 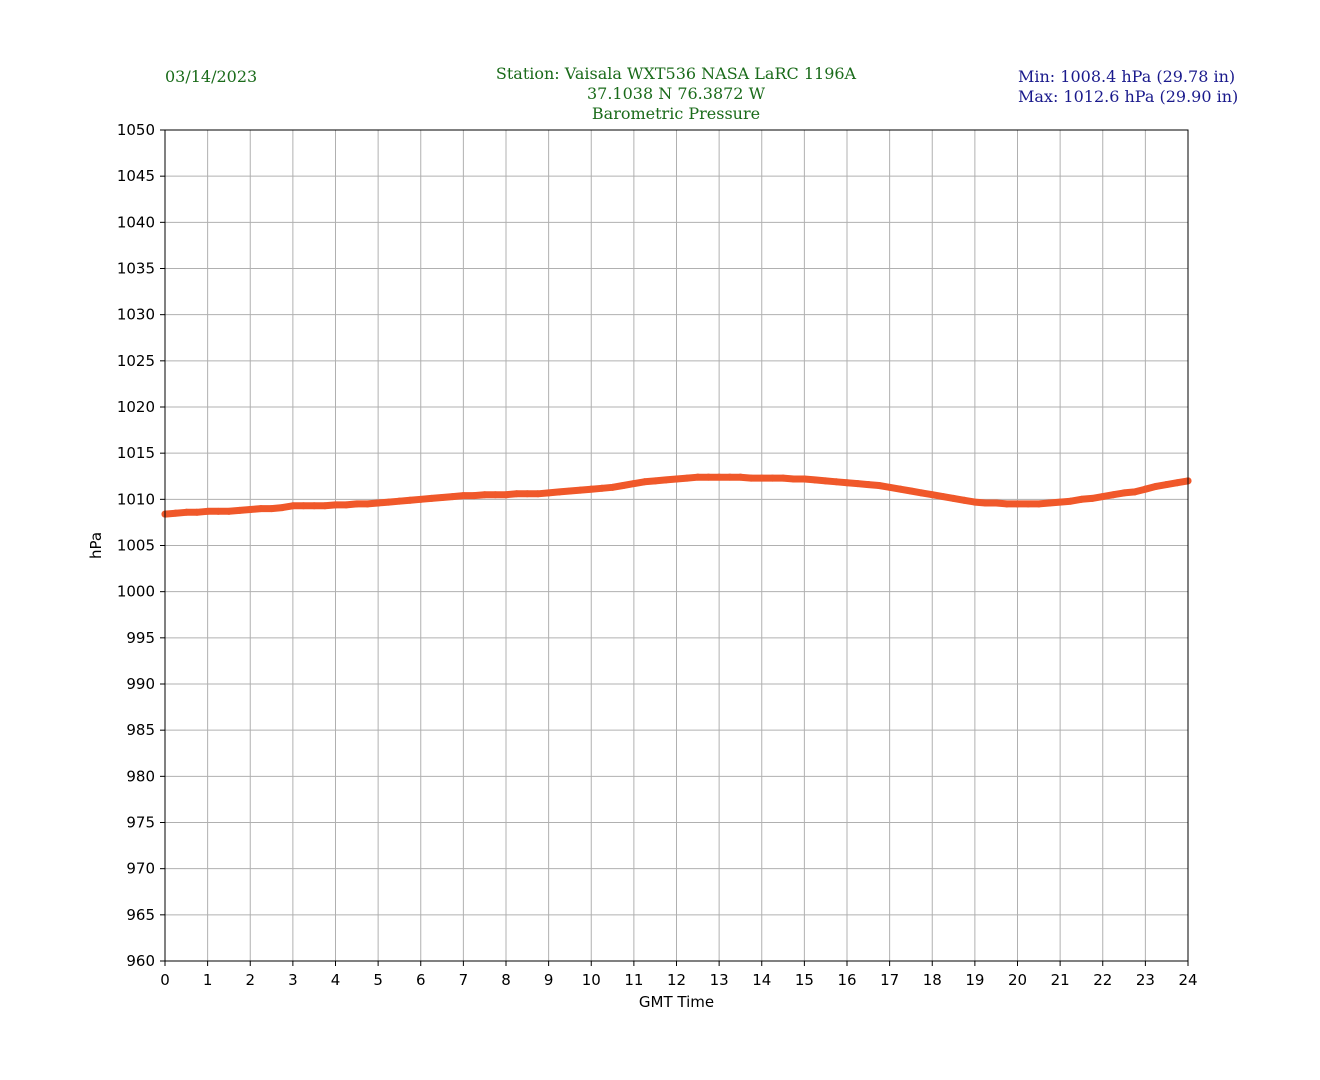 I want to click on x-tick-label: 19, so click(x=974, y=980).